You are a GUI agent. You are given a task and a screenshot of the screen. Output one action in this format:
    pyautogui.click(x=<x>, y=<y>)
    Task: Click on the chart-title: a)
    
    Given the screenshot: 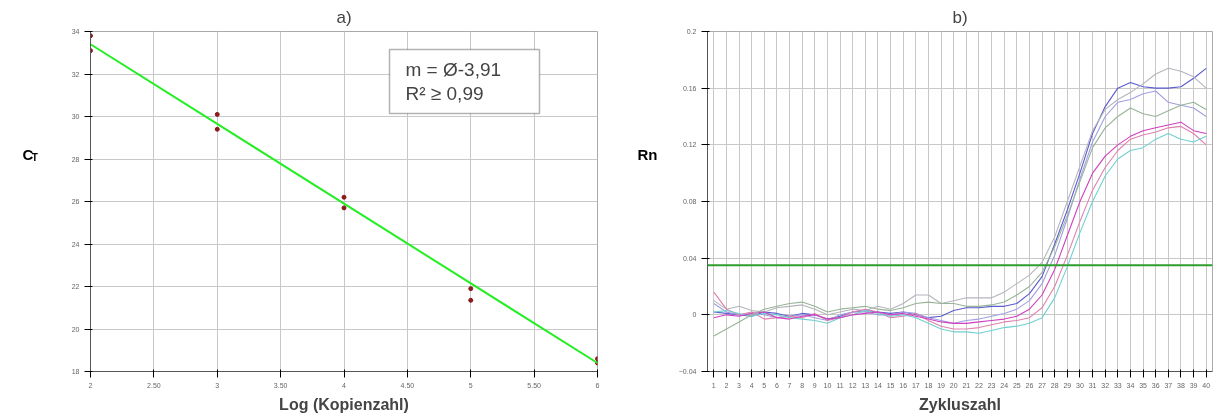 What is the action you would take?
    pyautogui.click(x=344, y=17)
    